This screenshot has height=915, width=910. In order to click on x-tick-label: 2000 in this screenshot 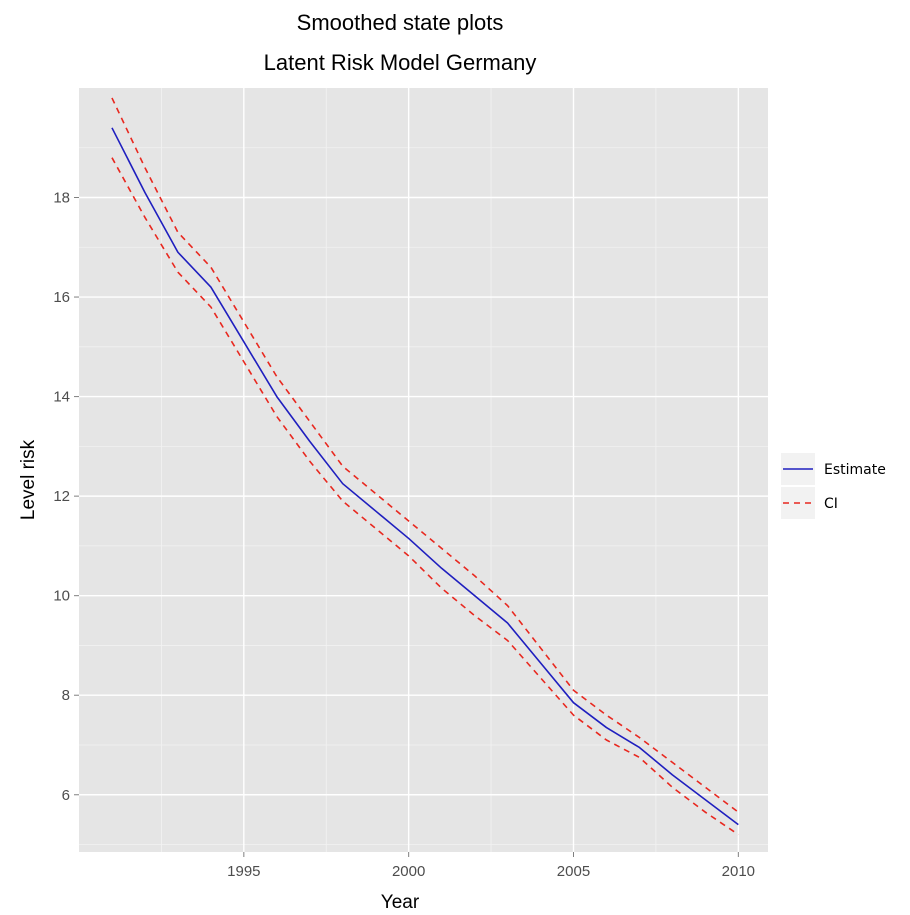, I will do `click(408, 871)`.